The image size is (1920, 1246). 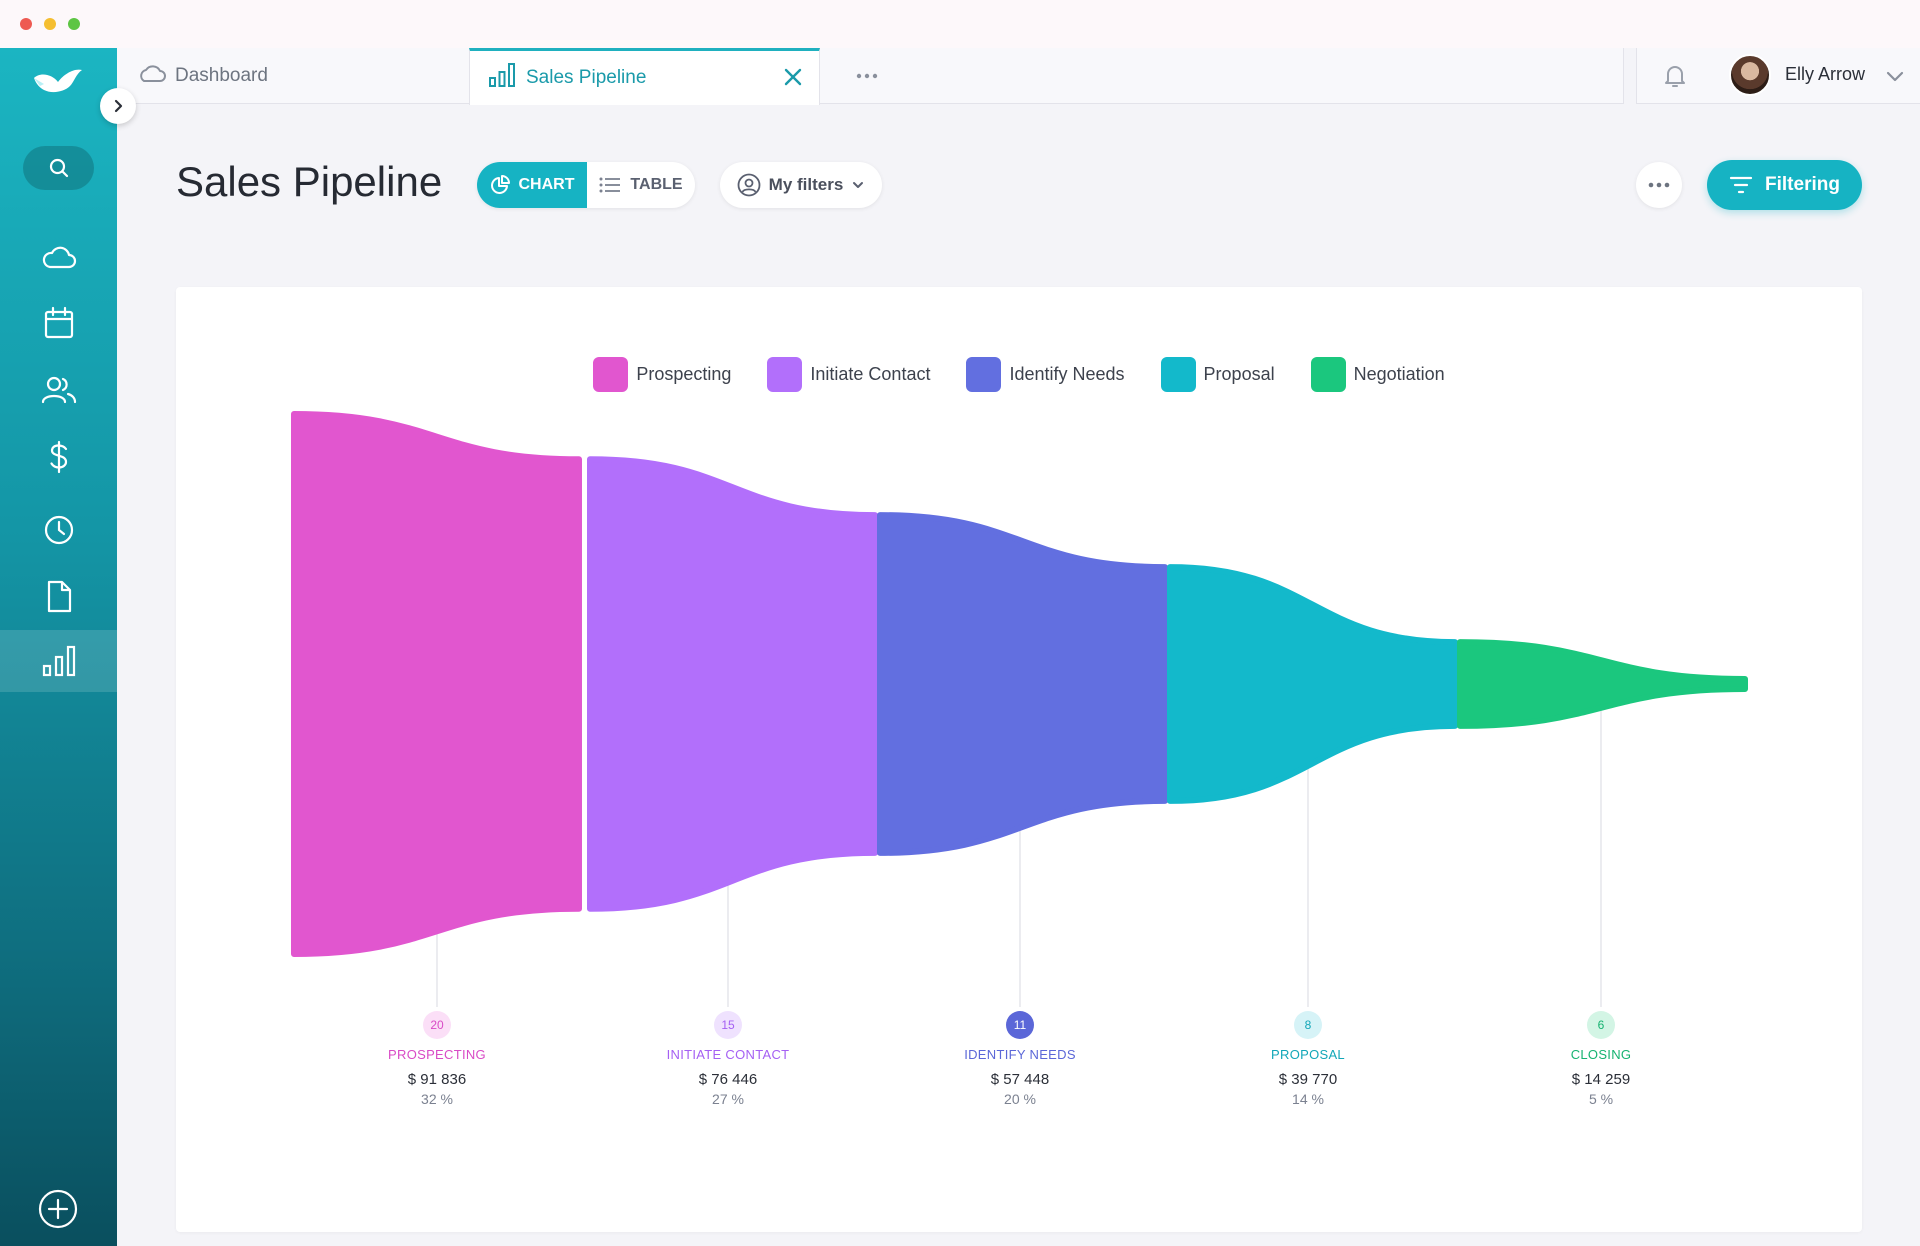 What do you see at coordinates (728, 1059) in the screenshot?
I see `stage-label-initiate-contact: 15 INITIATE CONTACT $ 76 446 27 %` at bounding box center [728, 1059].